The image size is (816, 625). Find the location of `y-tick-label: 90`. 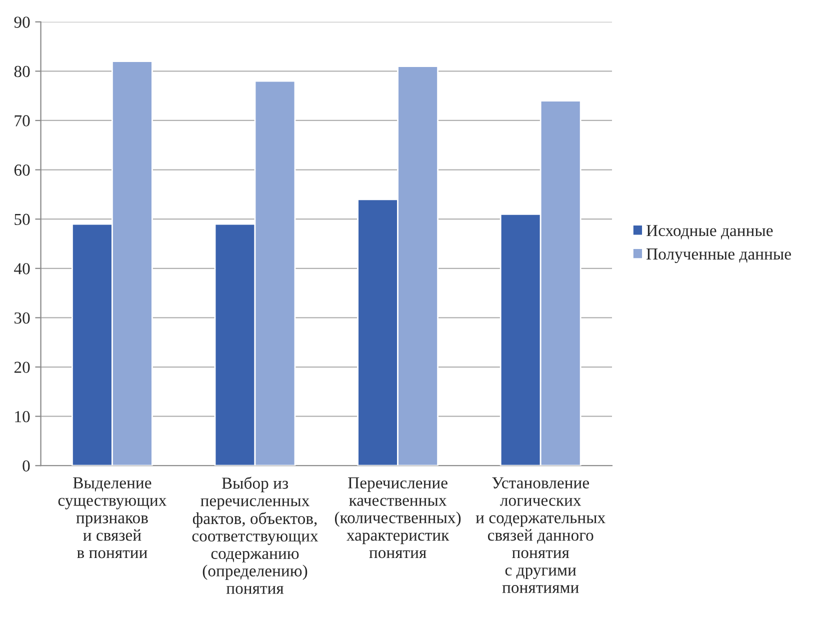

y-tick-label: 90 is located at coordinates (22, 22).